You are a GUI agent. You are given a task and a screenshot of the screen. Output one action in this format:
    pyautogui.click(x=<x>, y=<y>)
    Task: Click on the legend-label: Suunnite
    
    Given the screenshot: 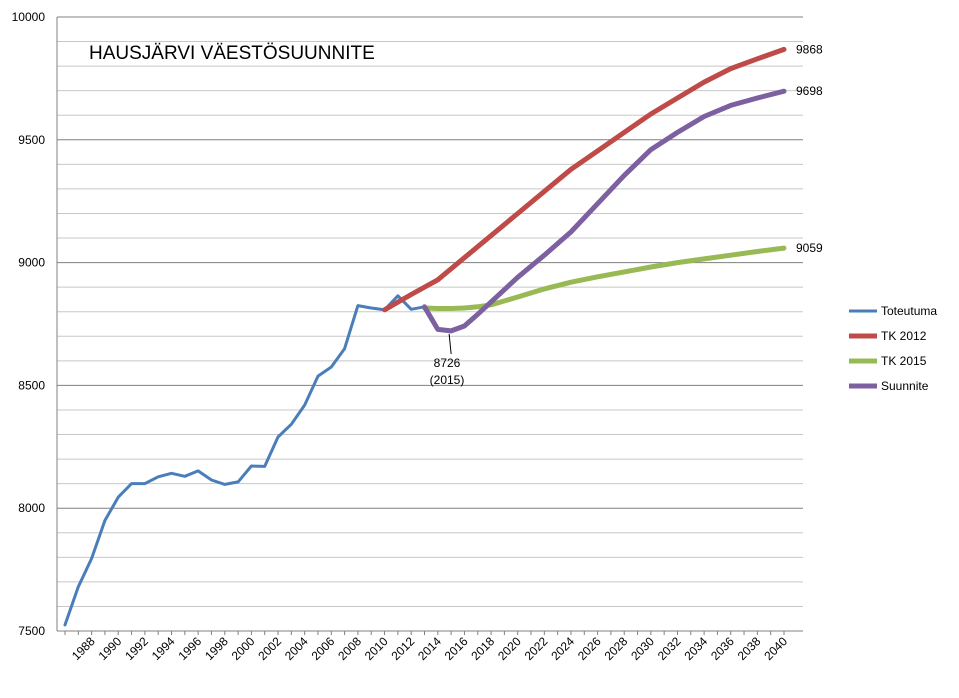 What is the action you would take?
    pyautogui.click(x=905, y=386)
    